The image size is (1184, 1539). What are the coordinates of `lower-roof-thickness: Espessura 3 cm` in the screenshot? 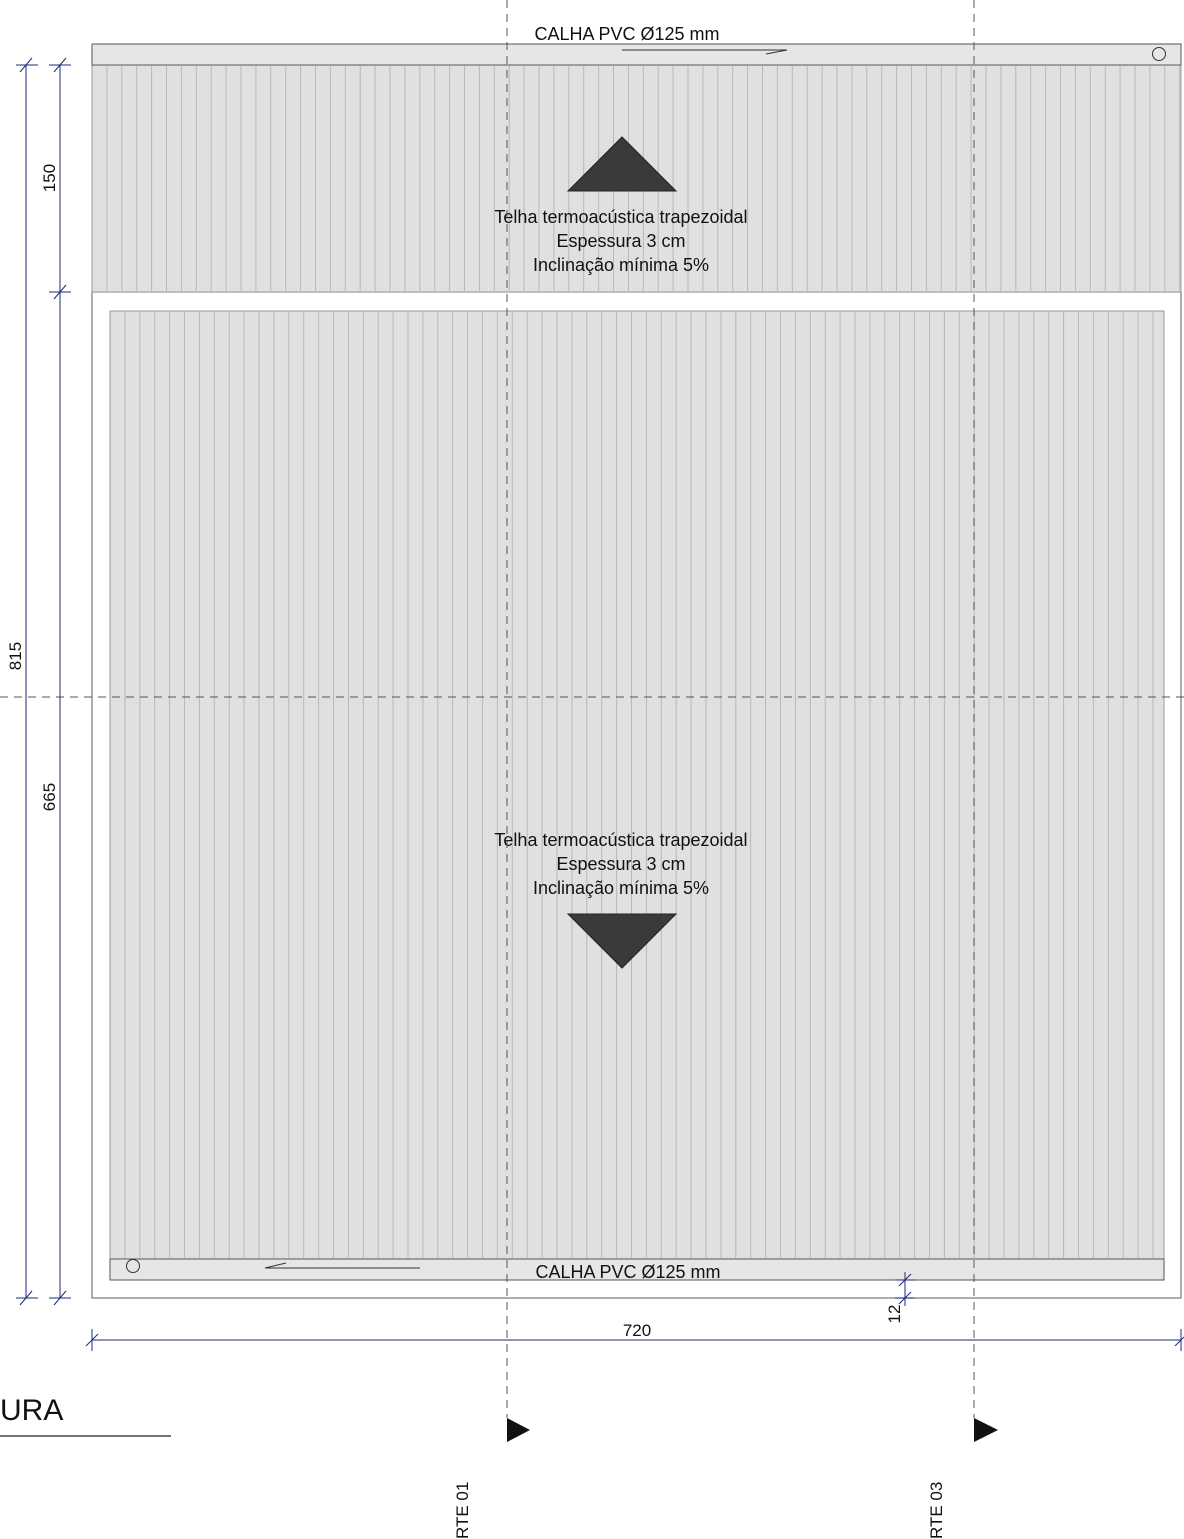 It's located at (620, 864).